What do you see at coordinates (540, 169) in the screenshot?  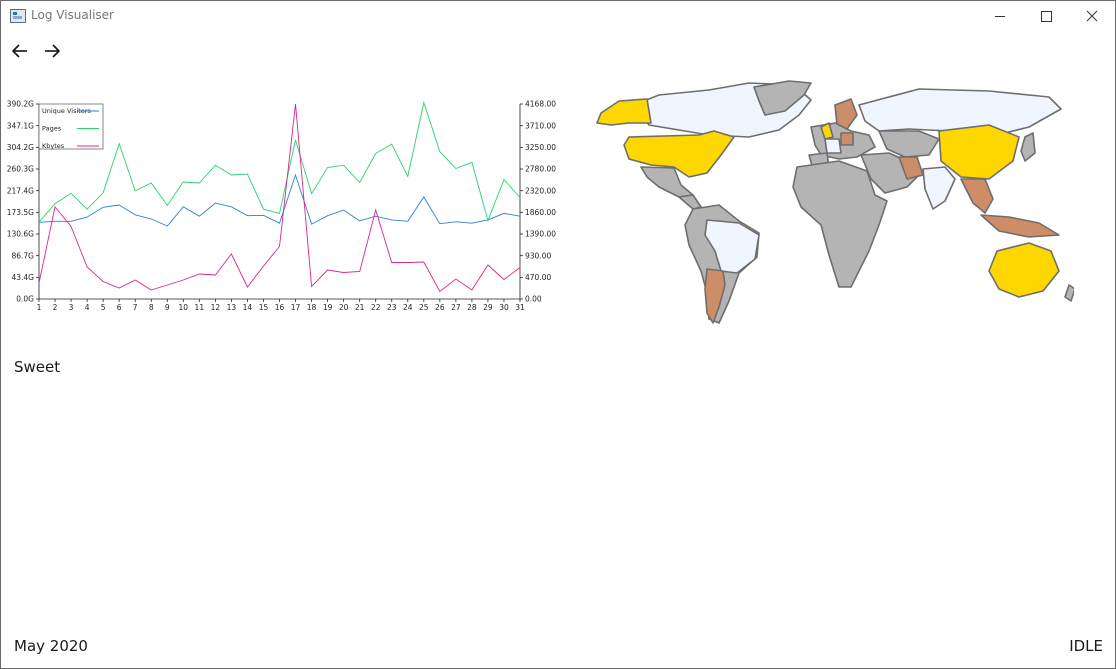 I see `y-tick-label-right: 2780.00` at bounding box center [540, 169].